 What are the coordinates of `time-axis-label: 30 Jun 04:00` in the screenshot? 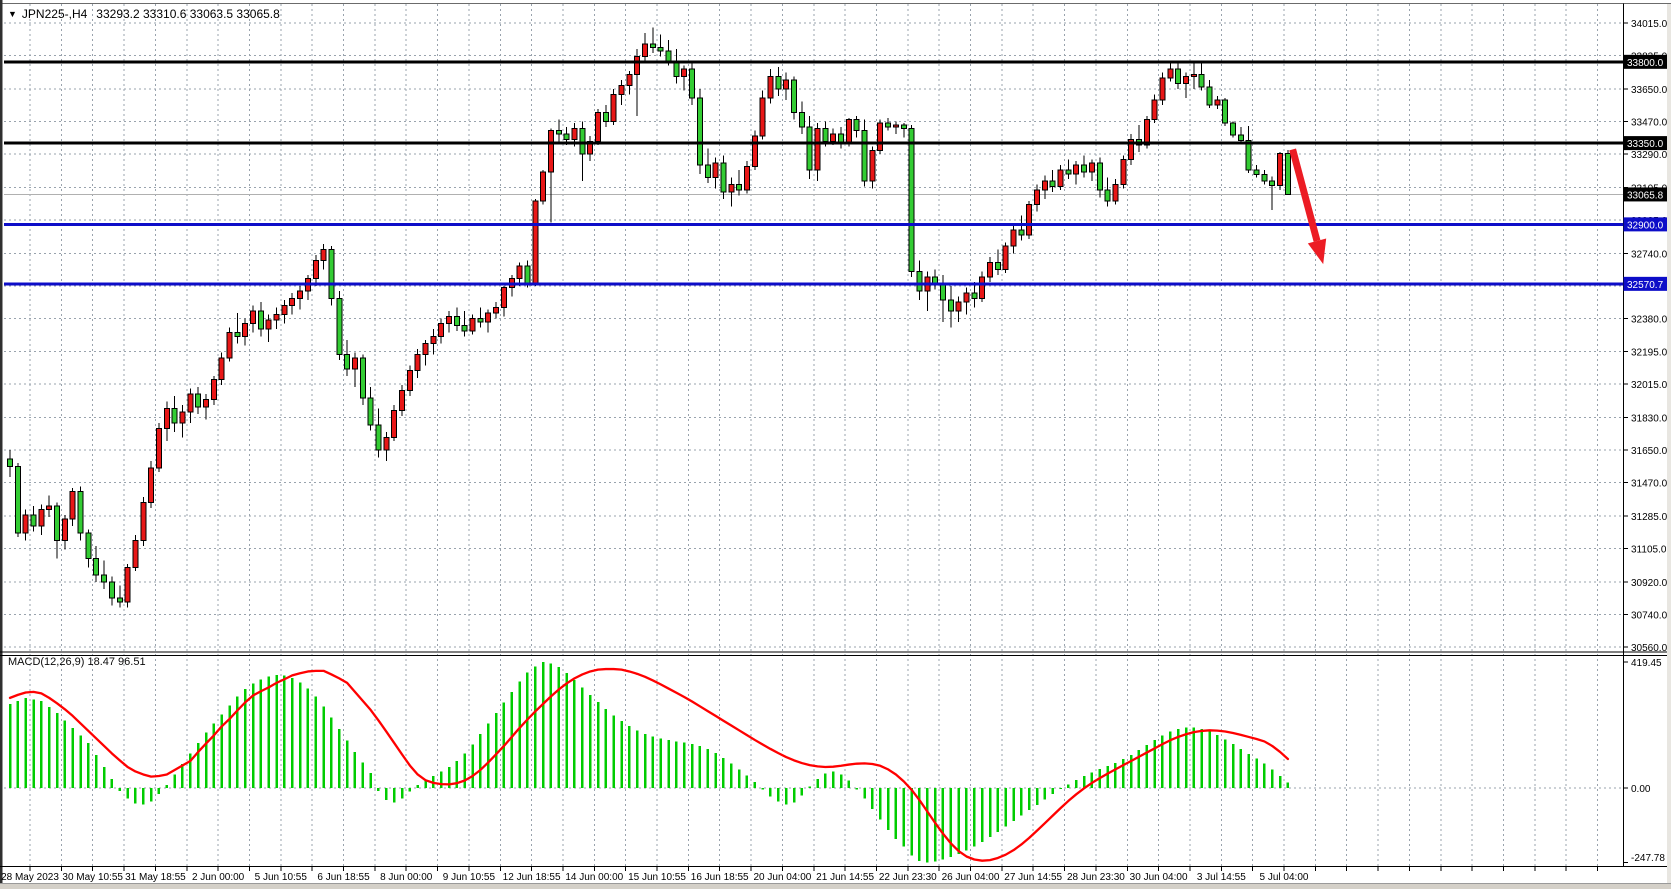 It's located at (1159, 877).